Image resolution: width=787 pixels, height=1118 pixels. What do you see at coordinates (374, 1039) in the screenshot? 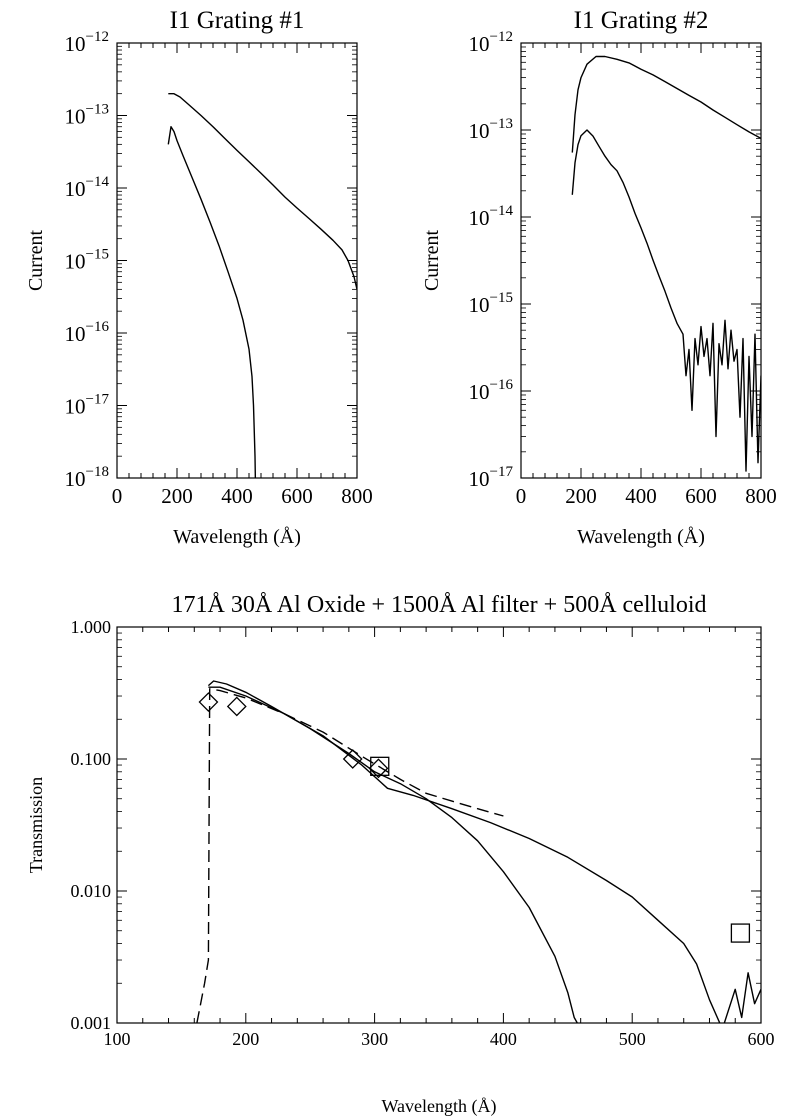
I see `x-tick-label: 300` at bounding box center [374, 1039].